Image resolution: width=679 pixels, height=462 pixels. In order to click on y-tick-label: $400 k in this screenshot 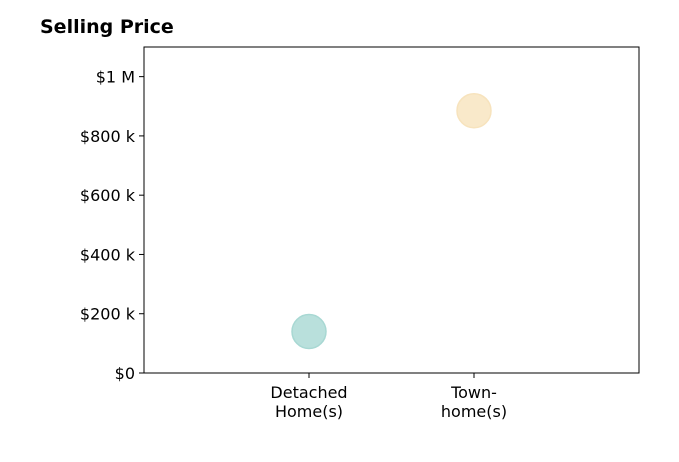, I will do `click(108, 254)`.